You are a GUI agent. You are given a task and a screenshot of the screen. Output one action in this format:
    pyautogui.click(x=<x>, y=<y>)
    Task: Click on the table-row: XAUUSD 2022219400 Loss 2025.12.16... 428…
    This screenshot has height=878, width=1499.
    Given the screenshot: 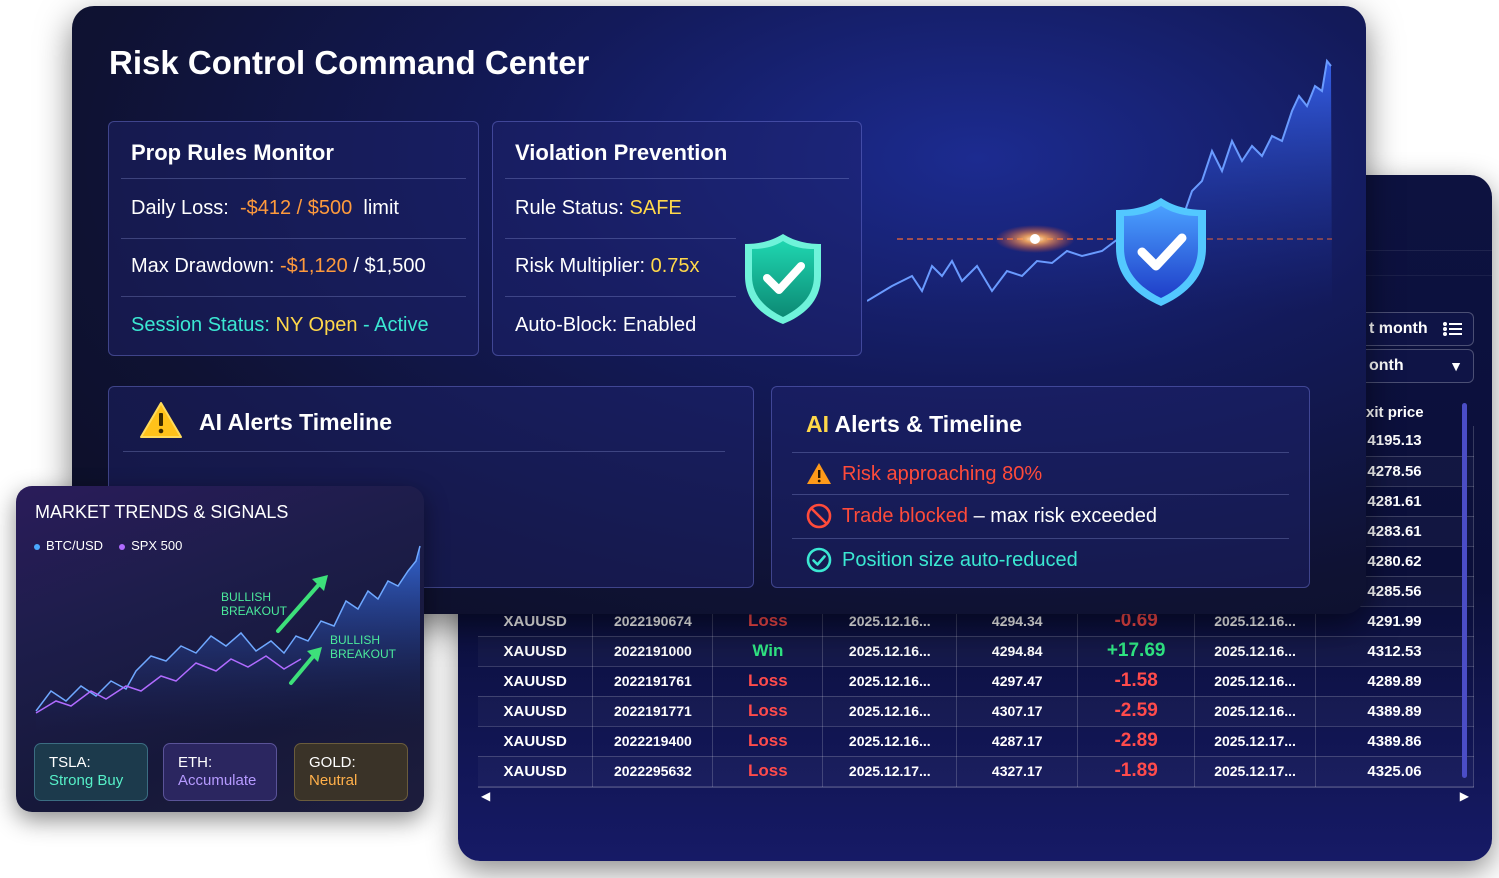 What is the action you would take?
    pyautogui.click(x=976, y=741)
    